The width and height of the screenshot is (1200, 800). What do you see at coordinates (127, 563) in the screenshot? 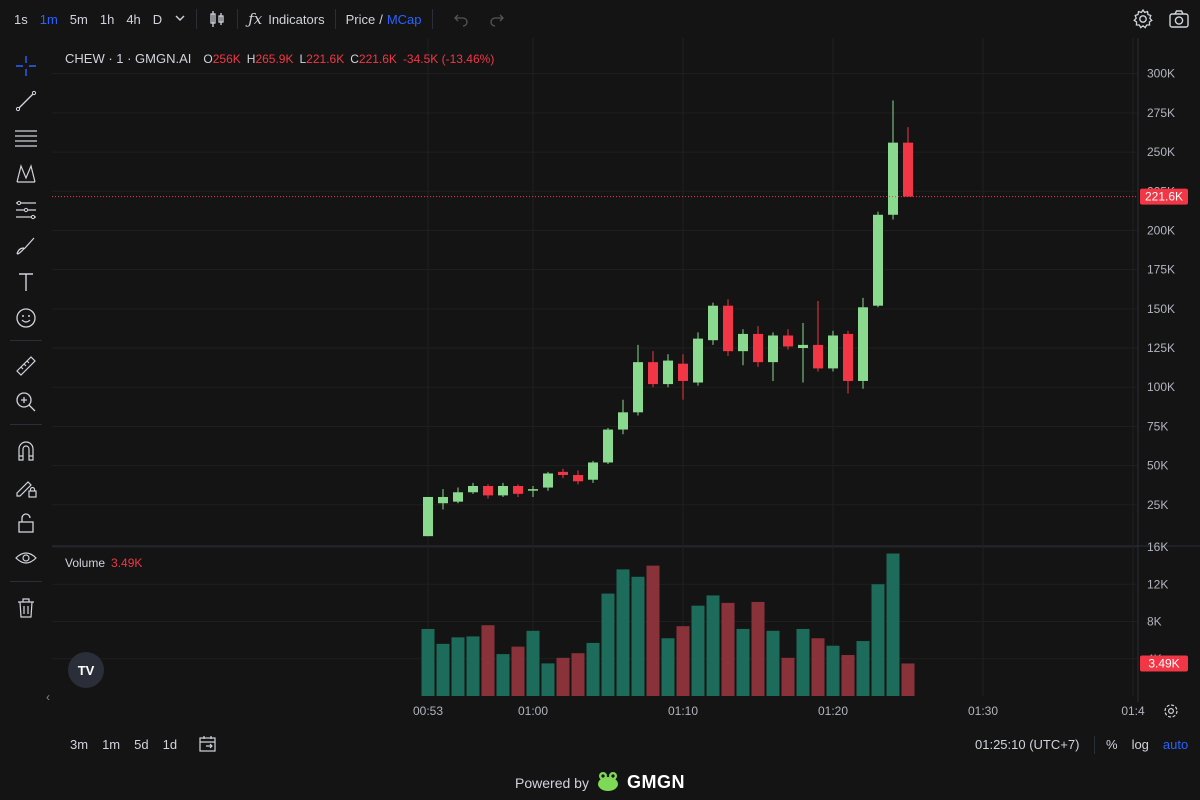
I see `volume-value: 3.49K` at bounding box center [127, 563].